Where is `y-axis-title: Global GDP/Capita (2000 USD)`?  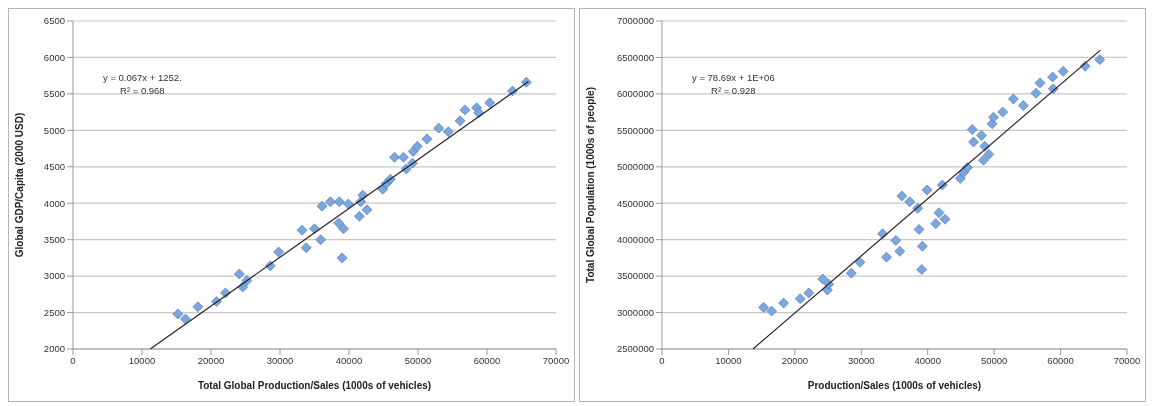
y-axis-title: Global GDP/Capita (2000 USD) is located at coordinates (19, 185).